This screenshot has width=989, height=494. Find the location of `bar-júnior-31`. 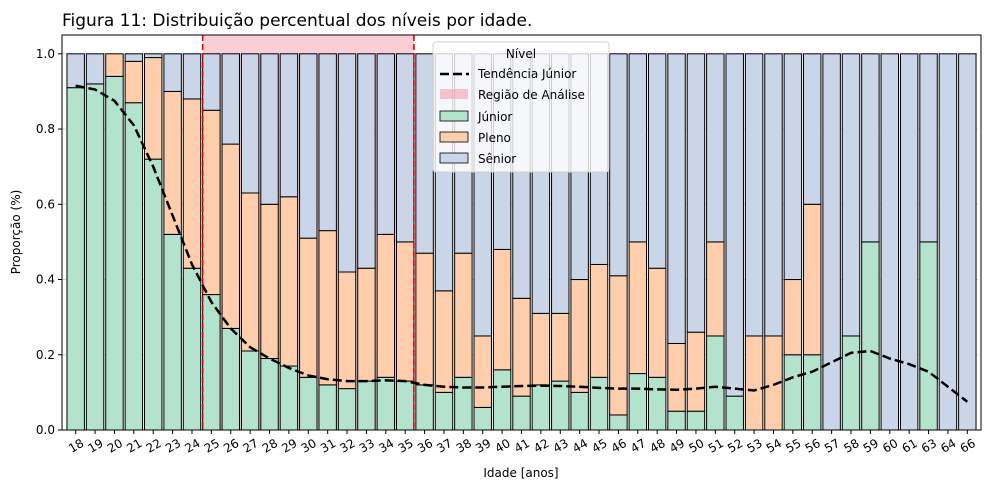

bar-júnior-31 is located at coordinates (327, 407).